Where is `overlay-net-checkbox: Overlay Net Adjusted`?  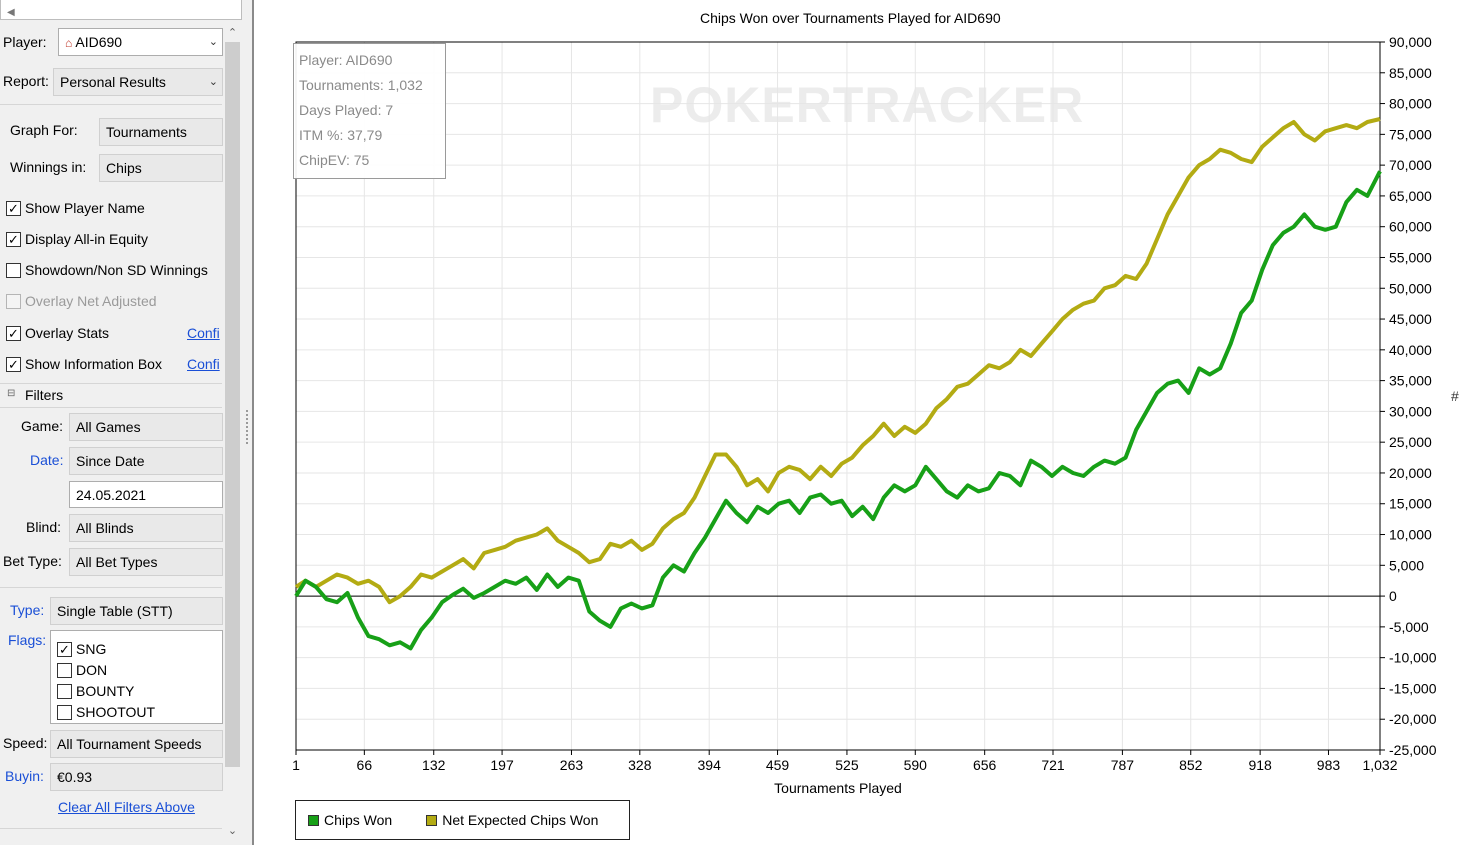
overlay-net-checkbox: Overlay Net Adjusted is located at coordinates (81, 301).